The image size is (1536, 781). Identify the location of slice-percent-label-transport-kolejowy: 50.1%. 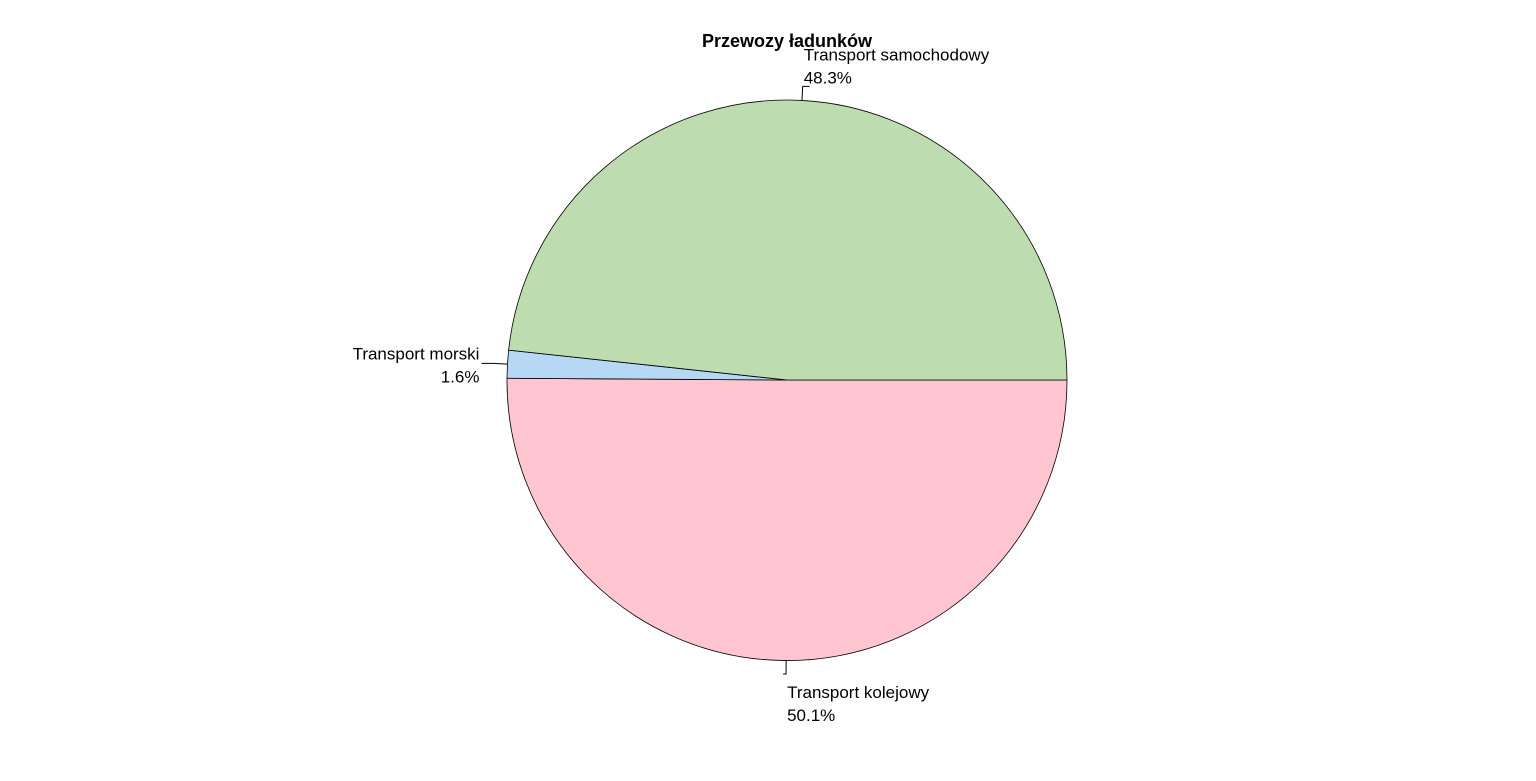
(811, 715).